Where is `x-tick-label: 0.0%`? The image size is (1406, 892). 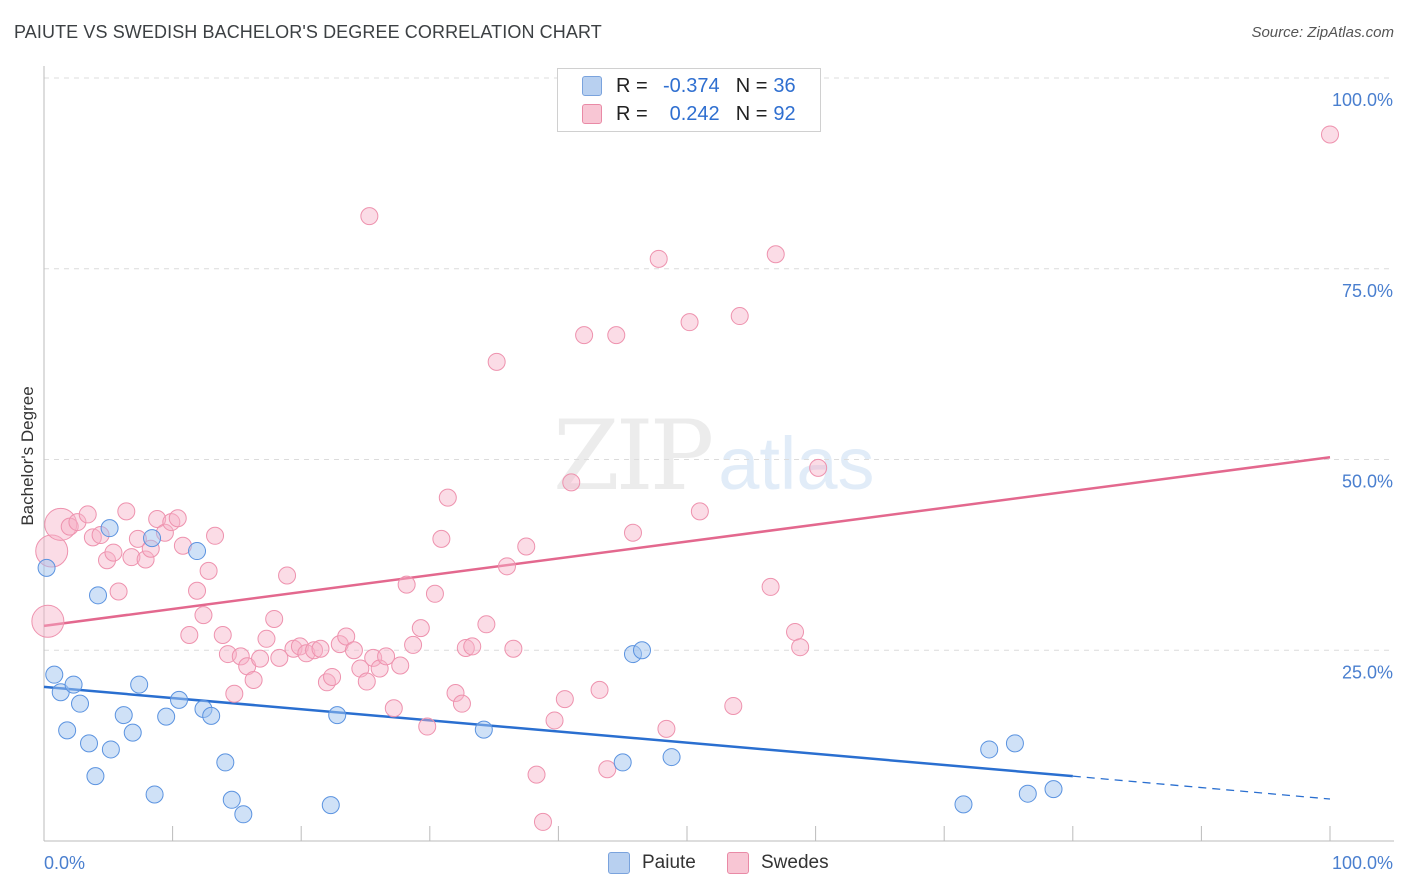 x-tick-label: 0.0% is located at coordinates (64, 863).